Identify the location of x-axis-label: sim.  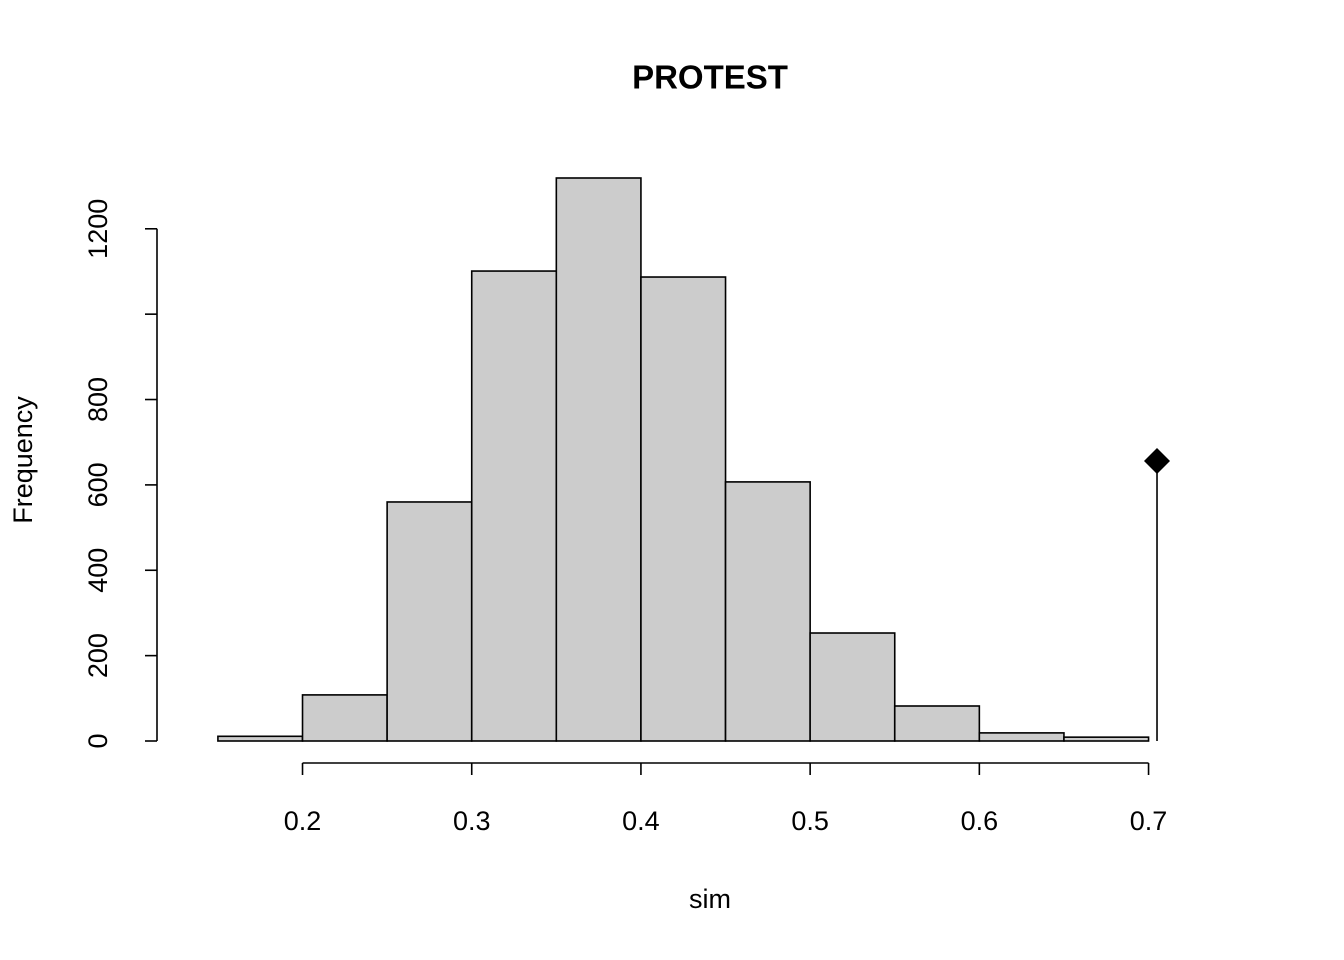
(710, 899).